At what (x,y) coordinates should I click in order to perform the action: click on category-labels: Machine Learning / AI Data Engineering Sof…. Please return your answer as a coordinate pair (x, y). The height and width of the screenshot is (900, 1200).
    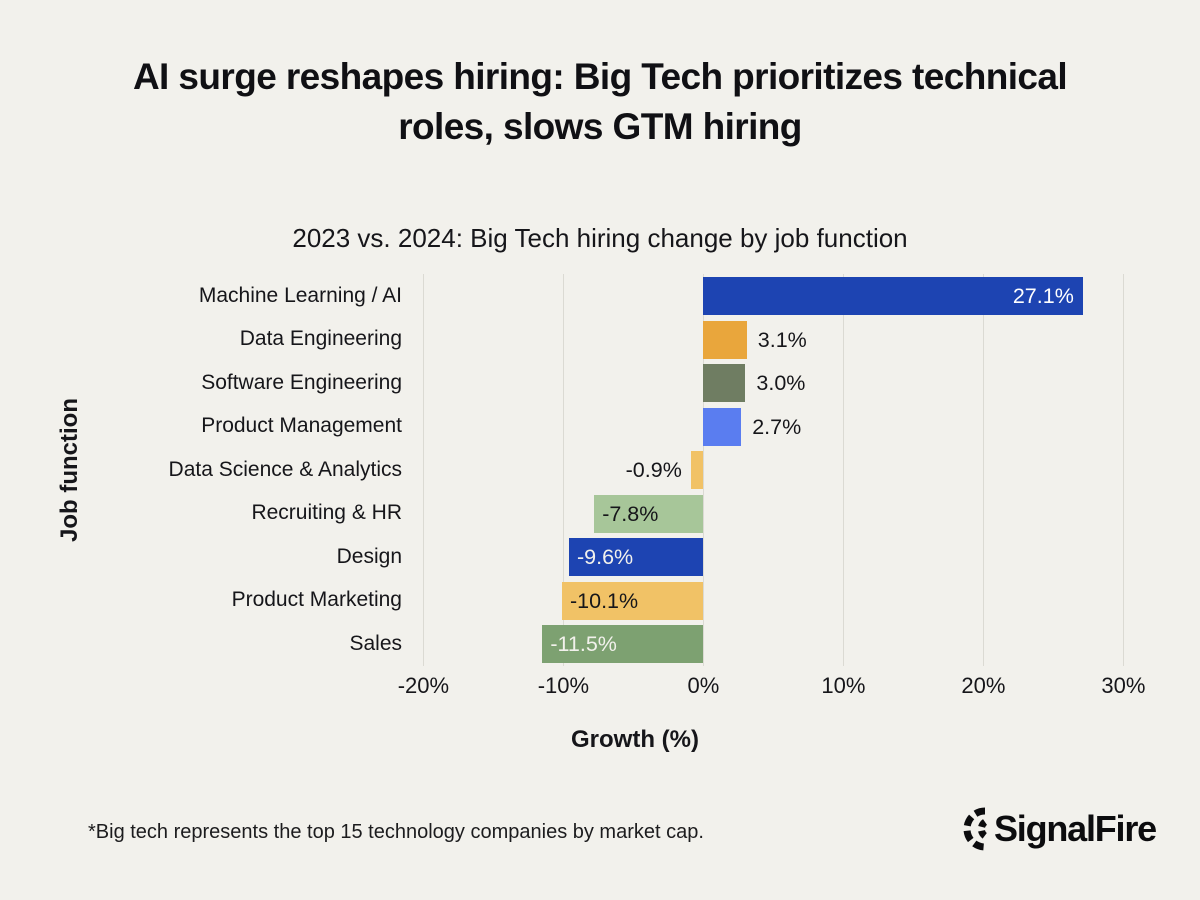
    Looking at the image, I should click on (254, 489).